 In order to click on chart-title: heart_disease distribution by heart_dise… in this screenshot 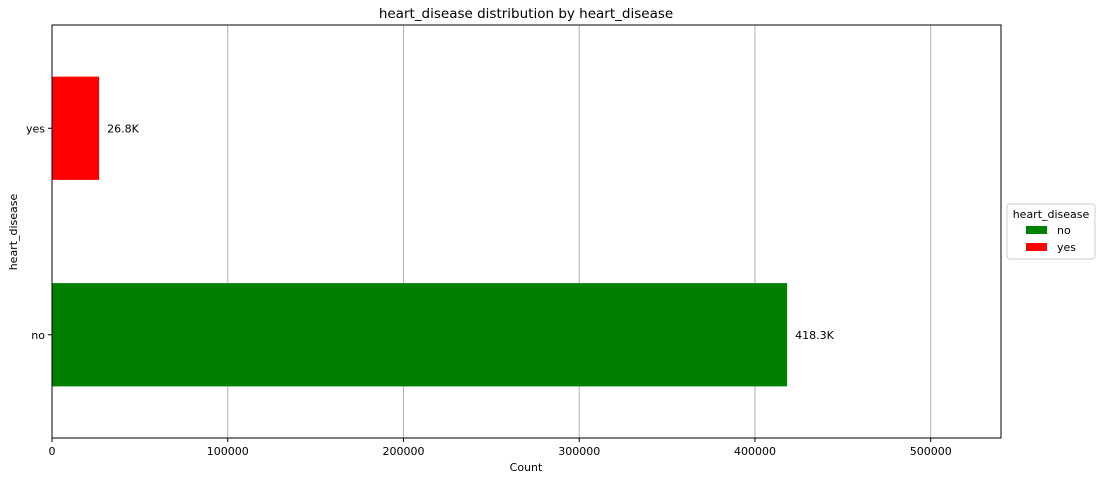, I will do `click(526, 14)`.